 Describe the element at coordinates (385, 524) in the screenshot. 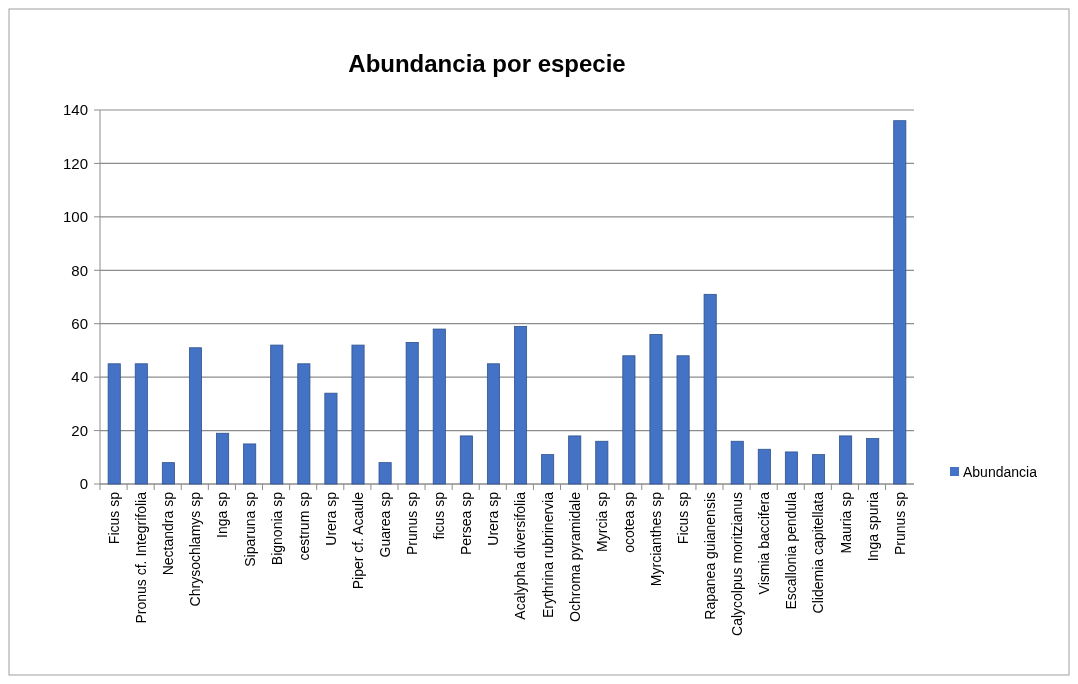

I see `x-tick-label: Guarea sp` at that location.